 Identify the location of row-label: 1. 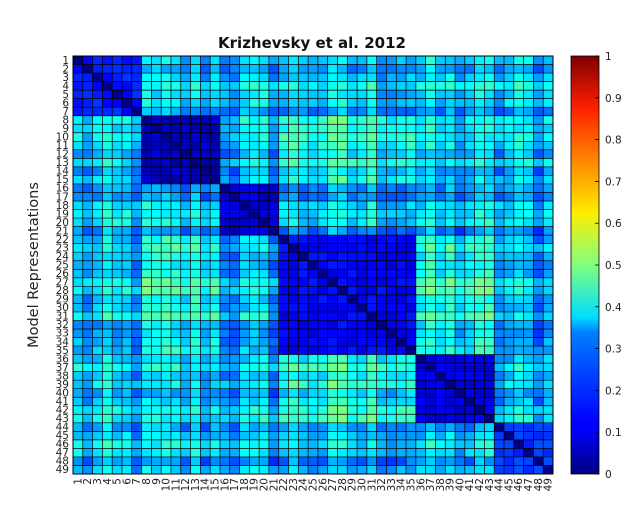
(65, 61).